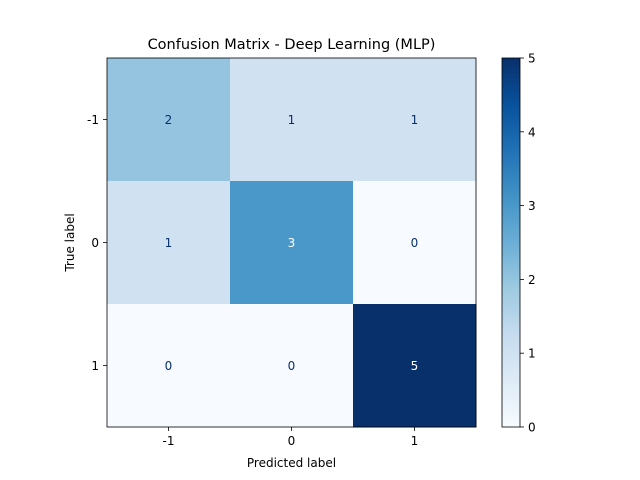  Describe the element at coordinates (95, 366) in the screenshot. I see `y-tick-label: 1` at that location.